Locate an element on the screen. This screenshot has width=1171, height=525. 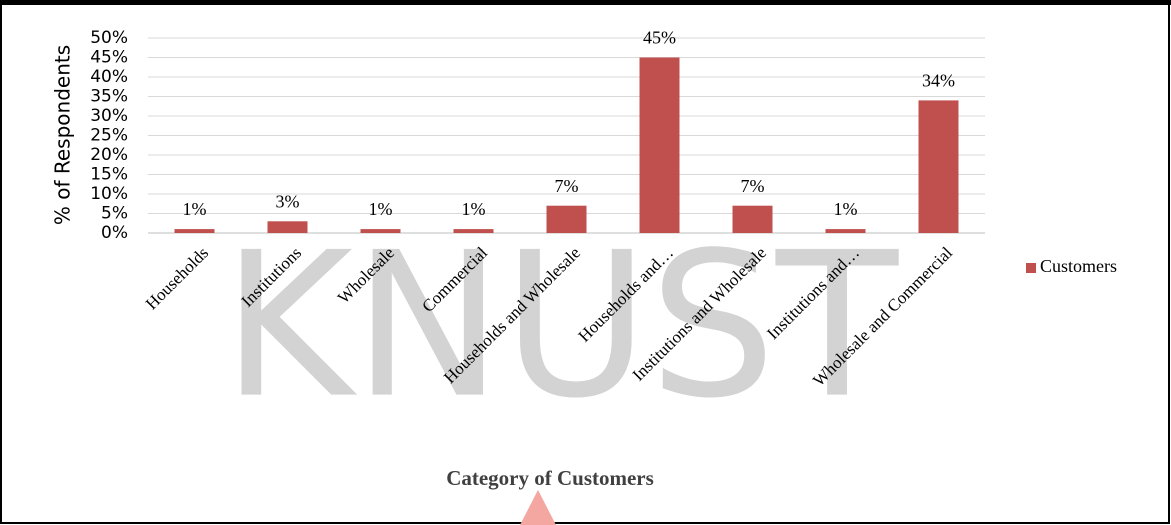
y-axis-title: % of Respondents is located at coordinates (63, 135).